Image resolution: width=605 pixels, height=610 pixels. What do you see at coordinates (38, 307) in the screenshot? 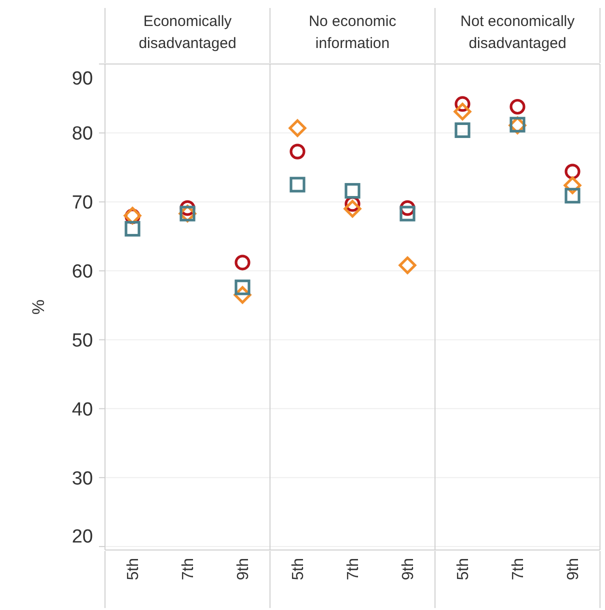
I see `y-axis-title: %` at bounding box center [38, 307].